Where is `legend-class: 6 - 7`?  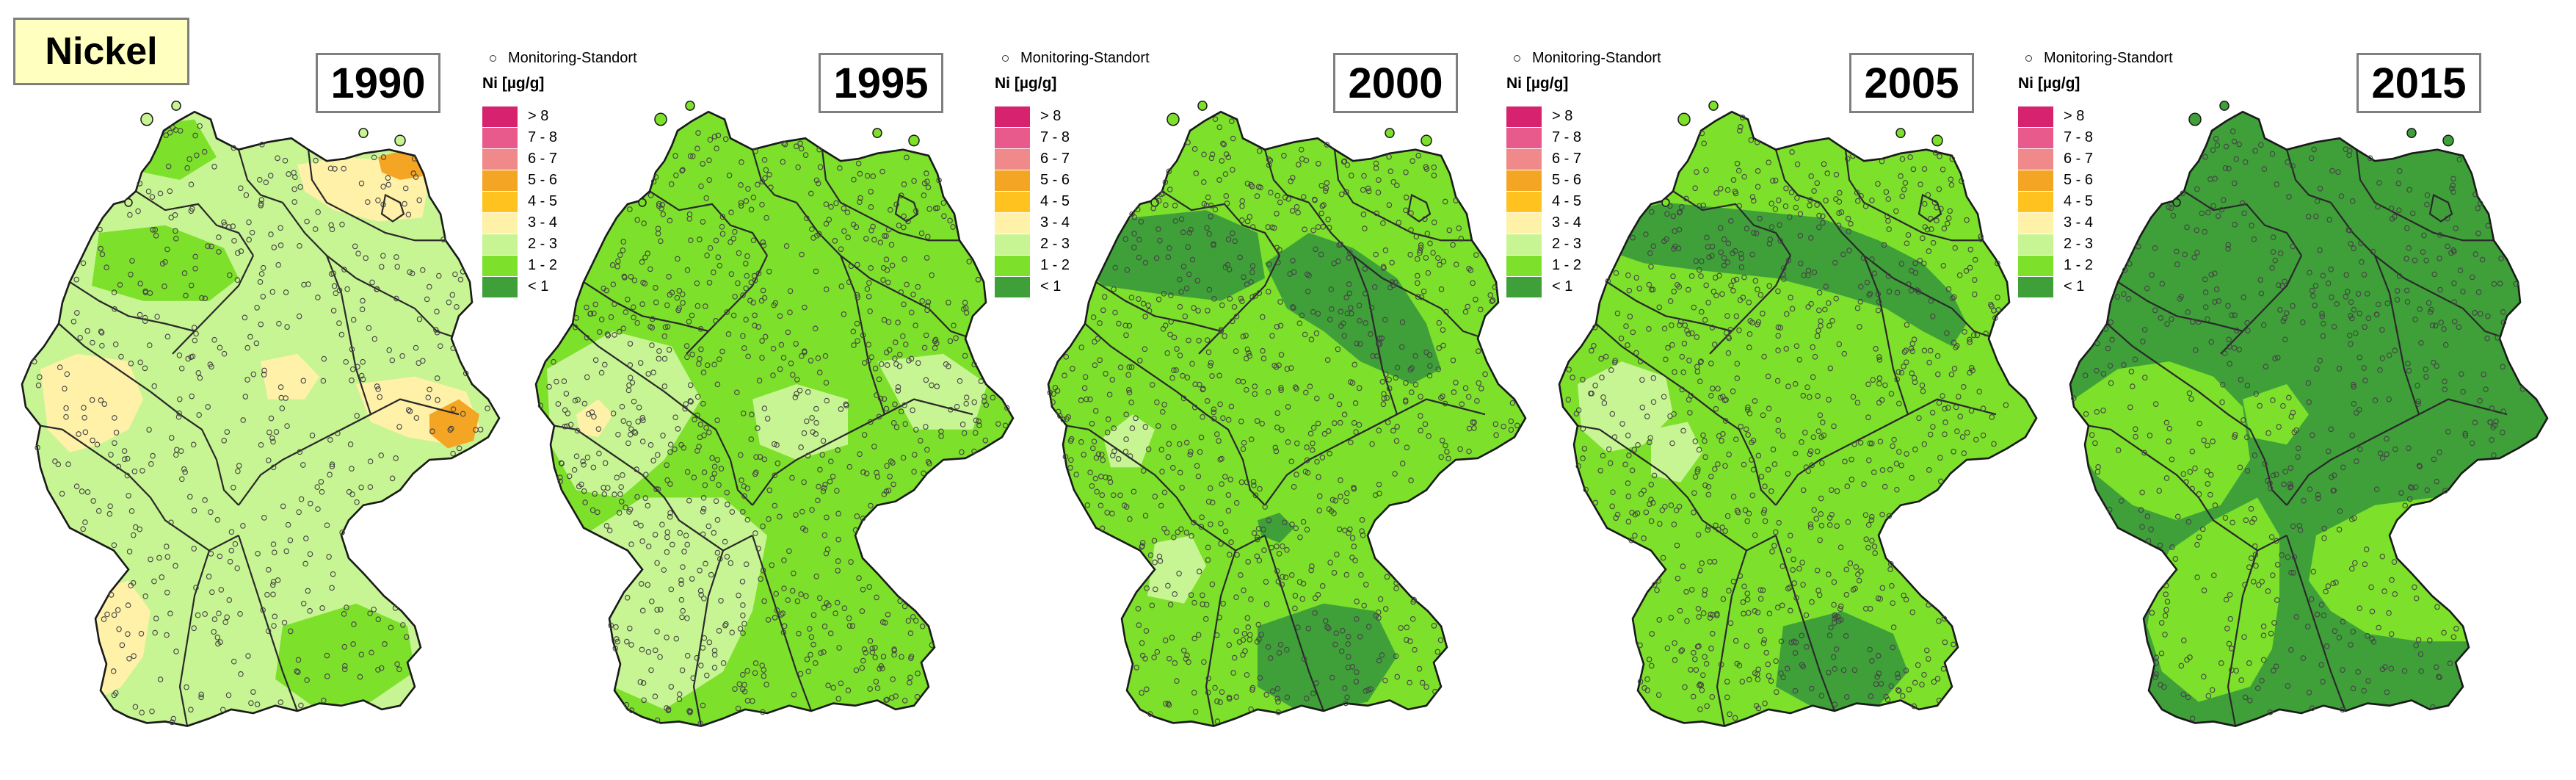
legend-class: 6 - 7 is located at coordinates (1543, 159).